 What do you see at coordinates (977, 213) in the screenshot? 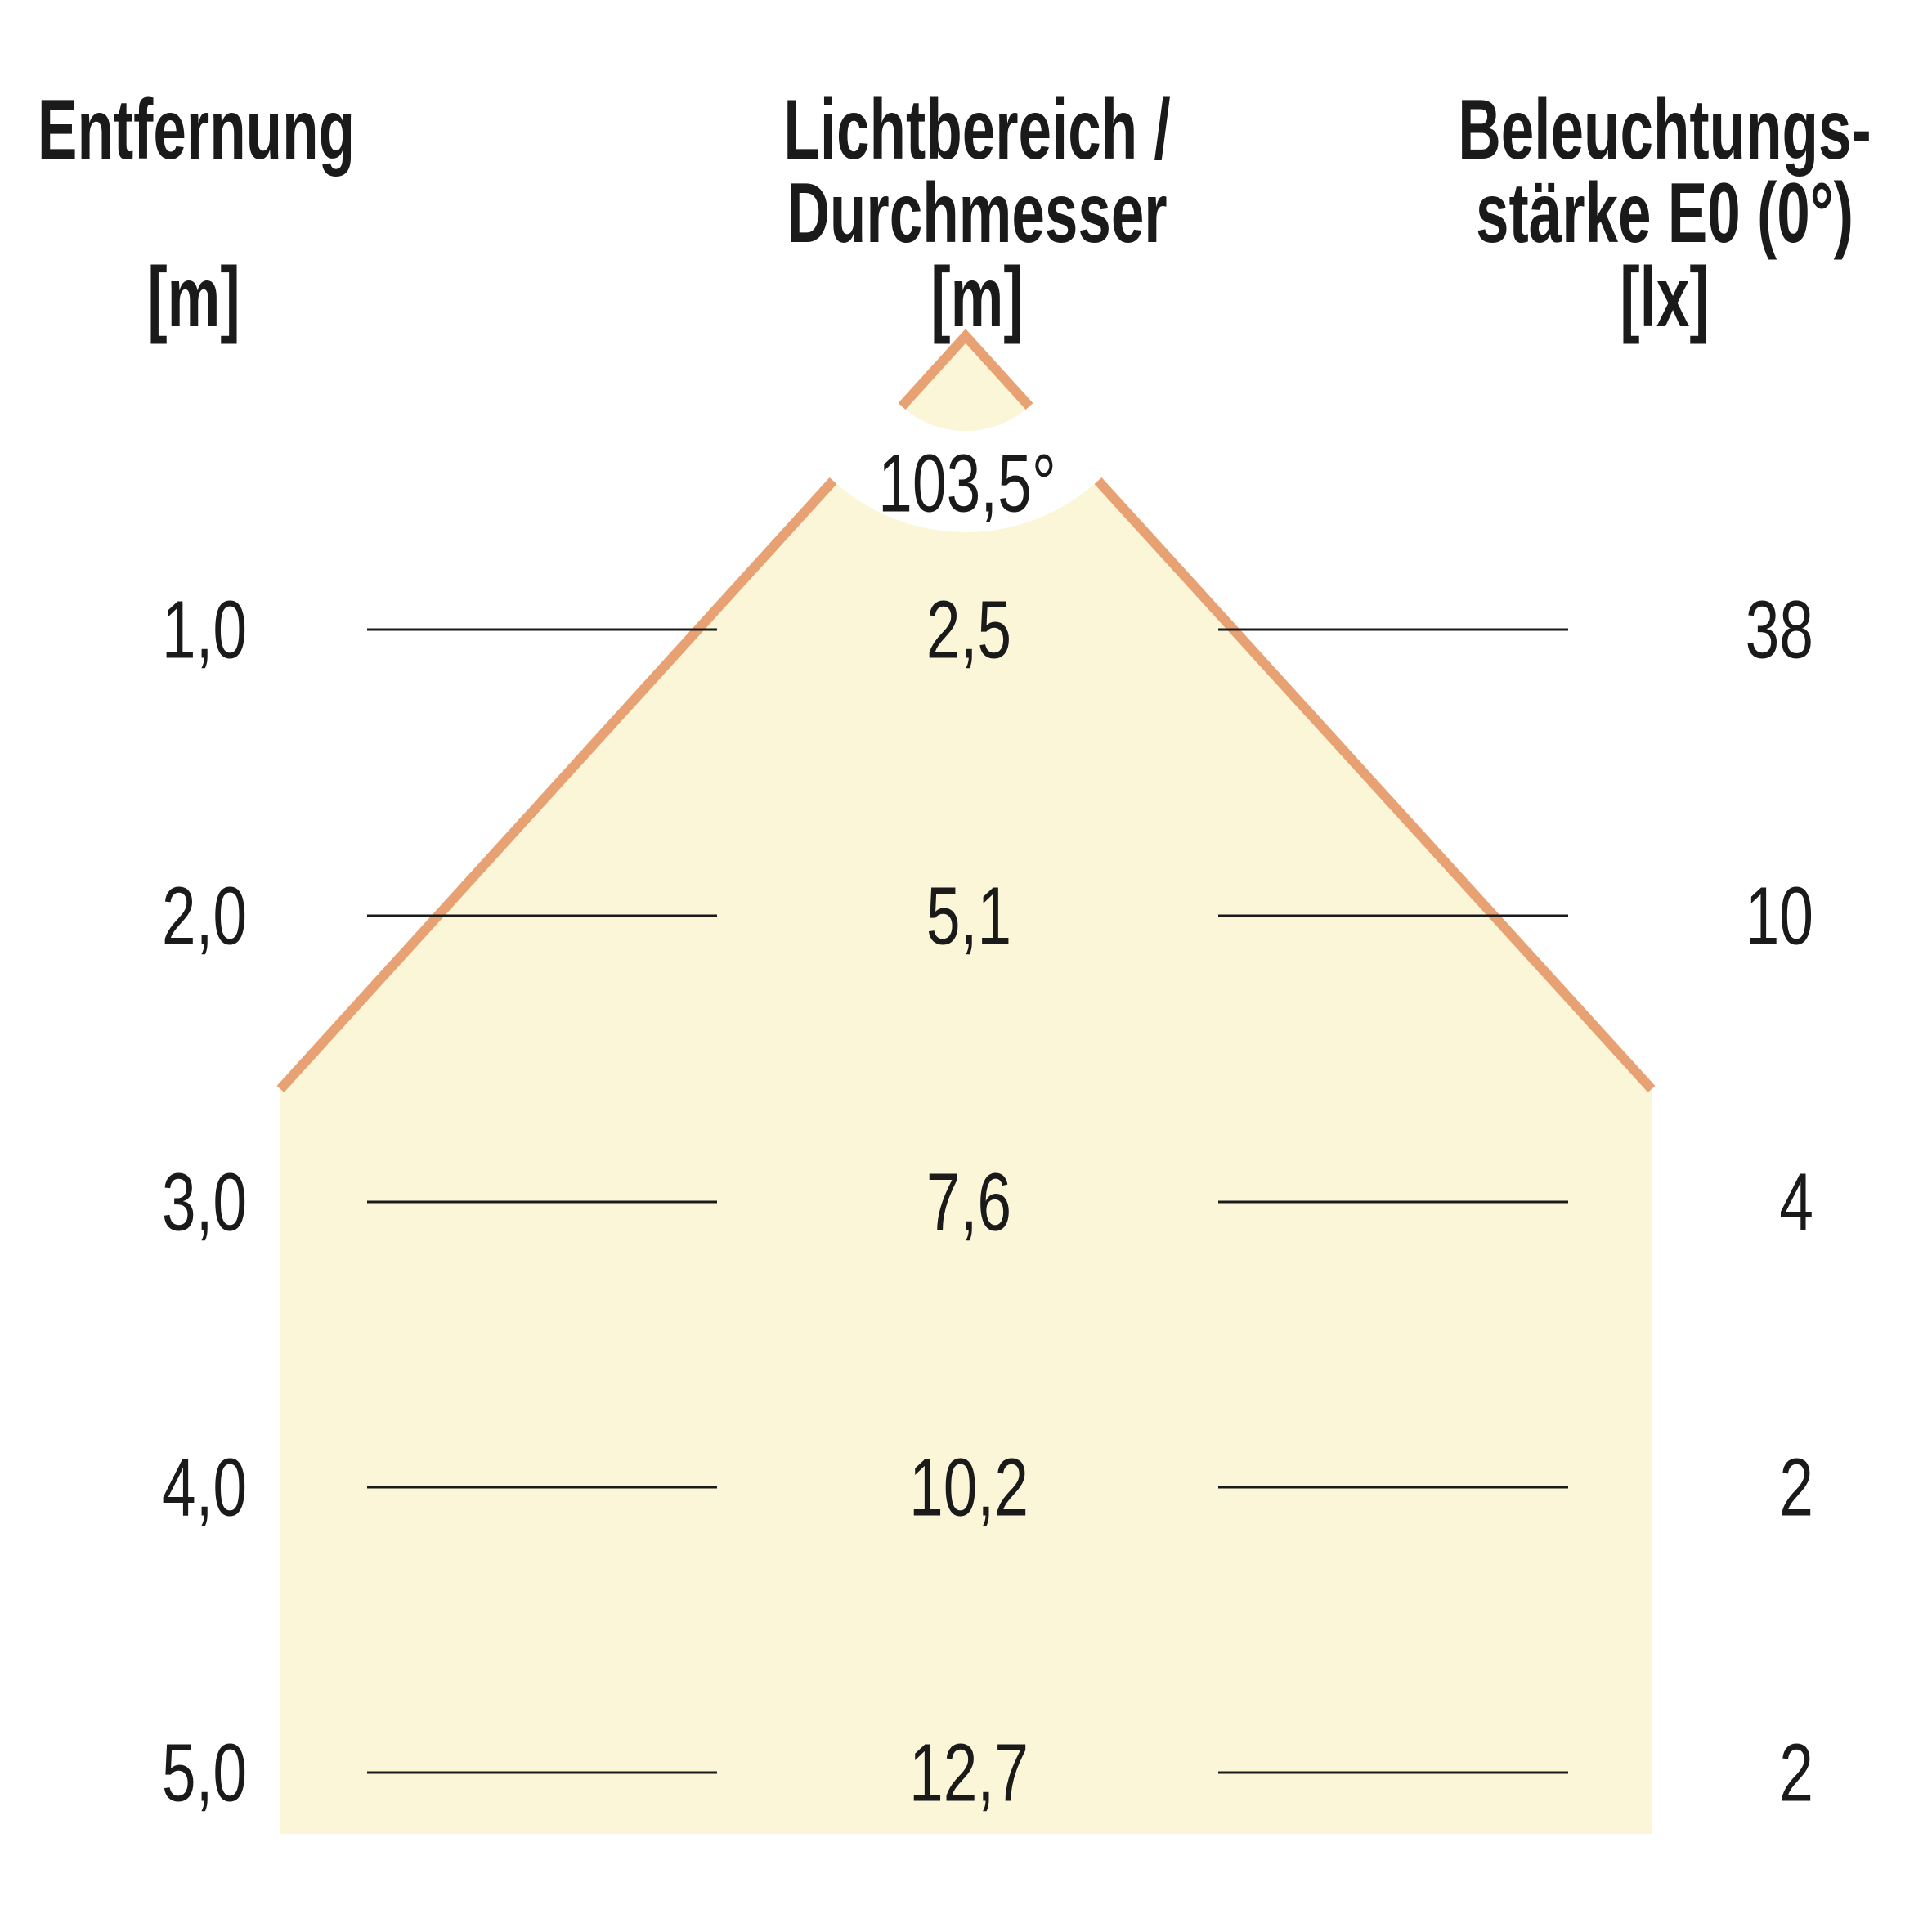
I see `header-diameter-title-line2: Durchmesser` at bounding box center [977, 213].